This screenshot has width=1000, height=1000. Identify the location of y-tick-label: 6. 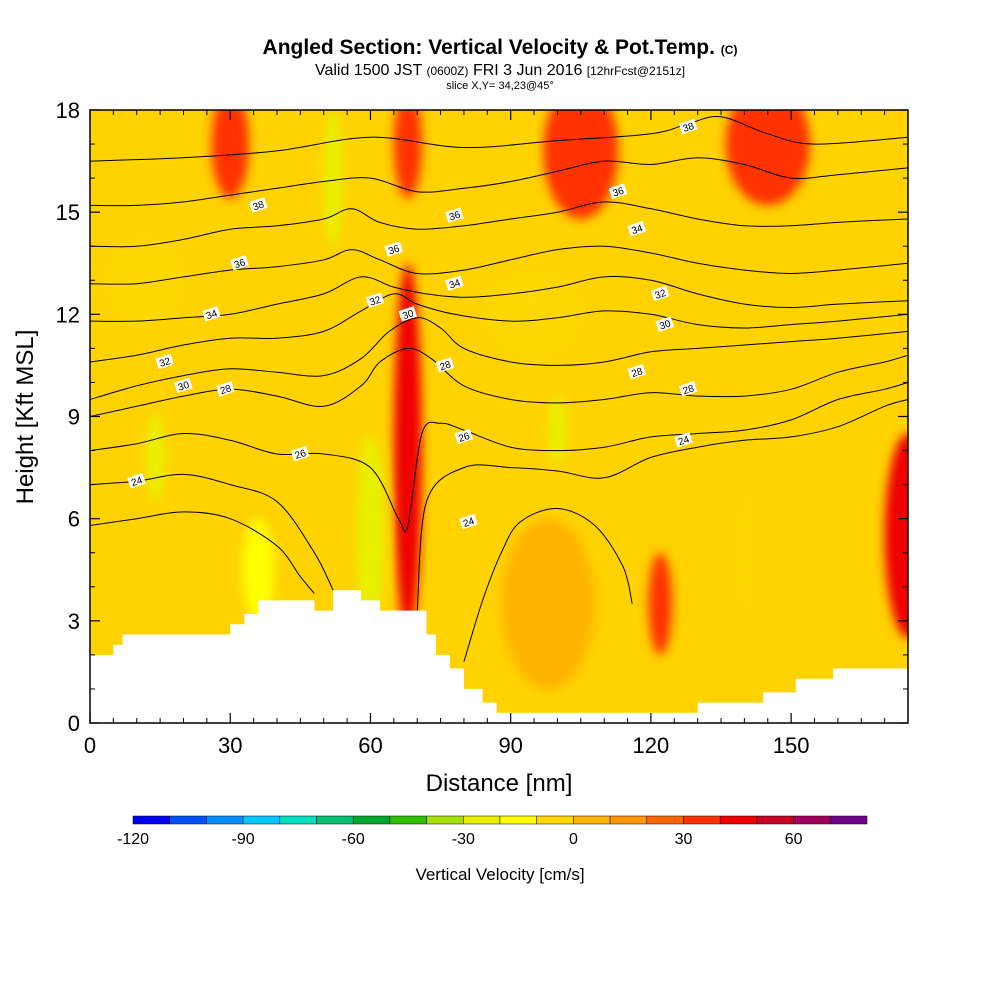
(74, 519).